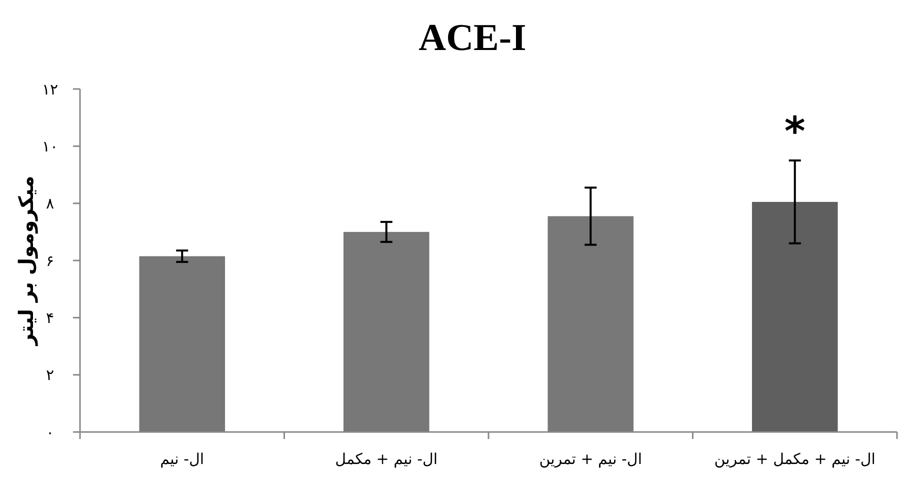 The width and height of the screenshot is (905, 484). What do you see at coordinates (182, 459) in the screenshot?
I see `x-tick-label: ال- نیم` at bounding box center [182, 459].